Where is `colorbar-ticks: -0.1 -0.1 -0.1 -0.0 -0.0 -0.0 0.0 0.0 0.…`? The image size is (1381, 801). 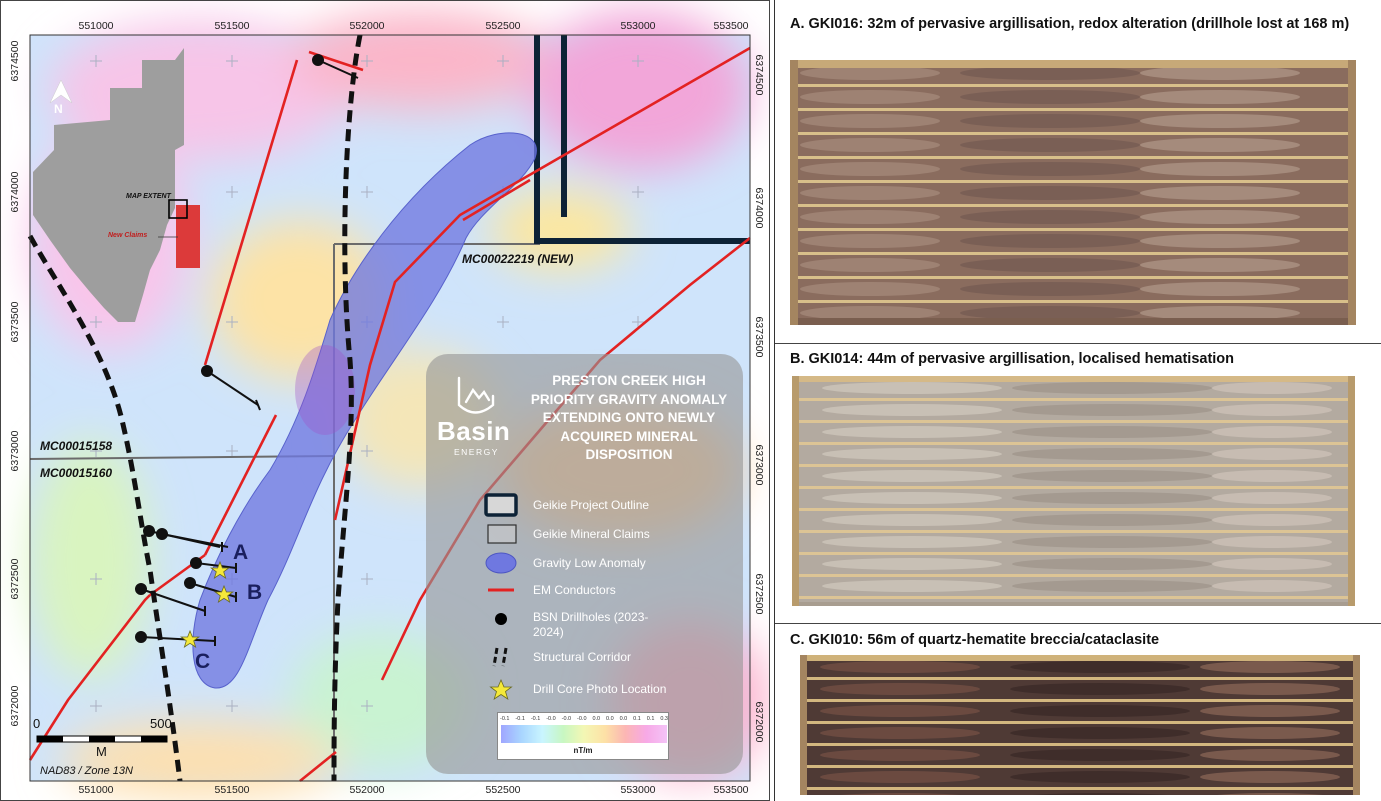
colorbar-ticks: -0.1 -0.1 -0.1 -0.0 -0.0 -0.0 0.0 0.0 0.… is located at coordinates (584, 719).